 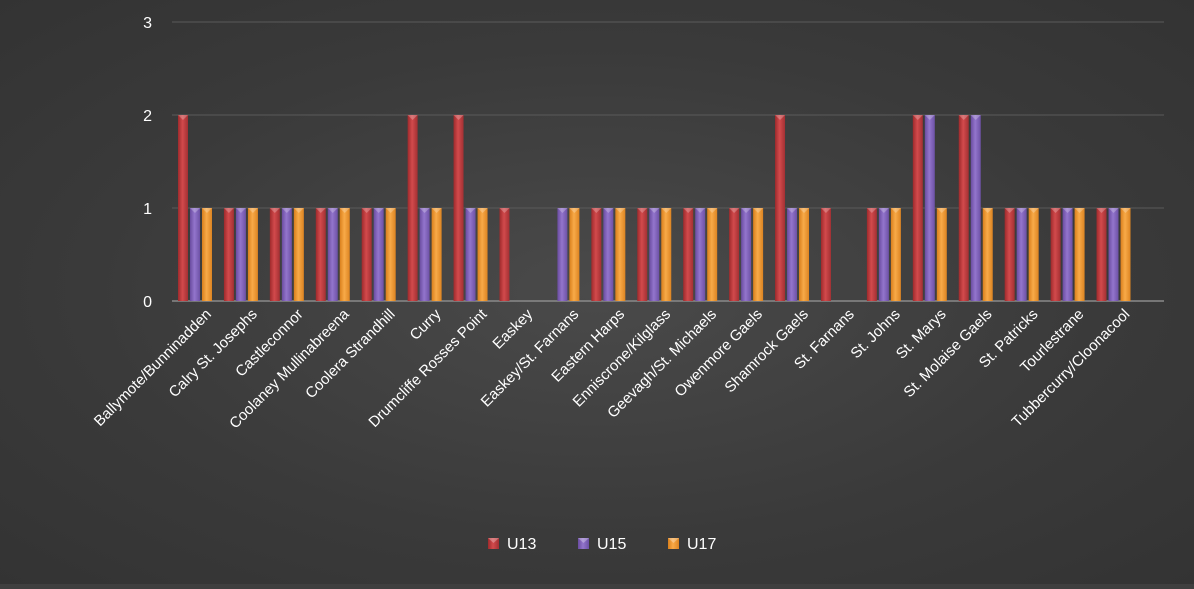 What do you see at coordinates (350, 354) in the screenshot?
I see `x-category-label: Coolera Strandhill` at bounding box center [350, 354].